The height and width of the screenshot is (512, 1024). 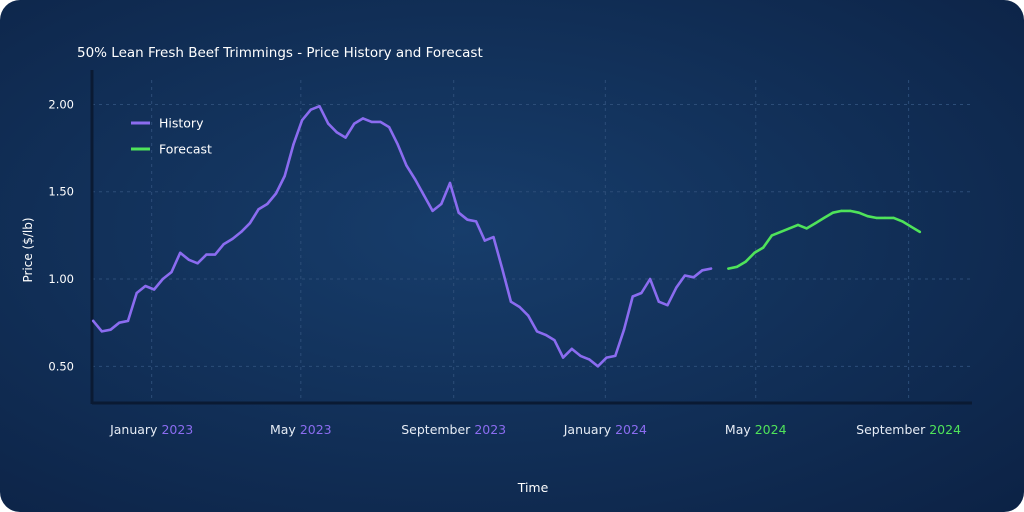 I want to click on x-tick-label: September 2023, so click(x=453, y=429).